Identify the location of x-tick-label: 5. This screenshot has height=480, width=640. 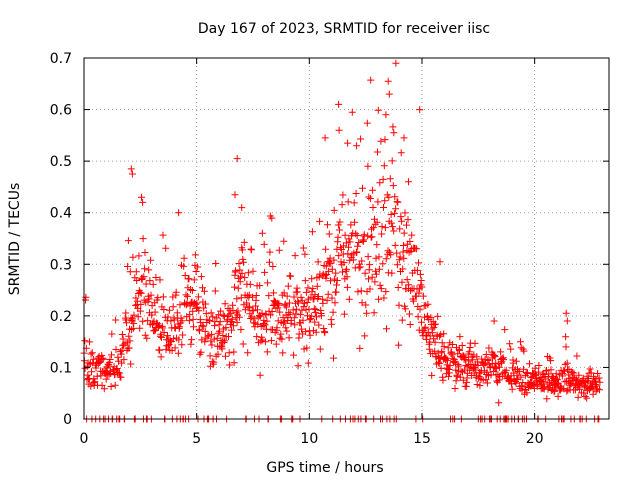
(196, 439).